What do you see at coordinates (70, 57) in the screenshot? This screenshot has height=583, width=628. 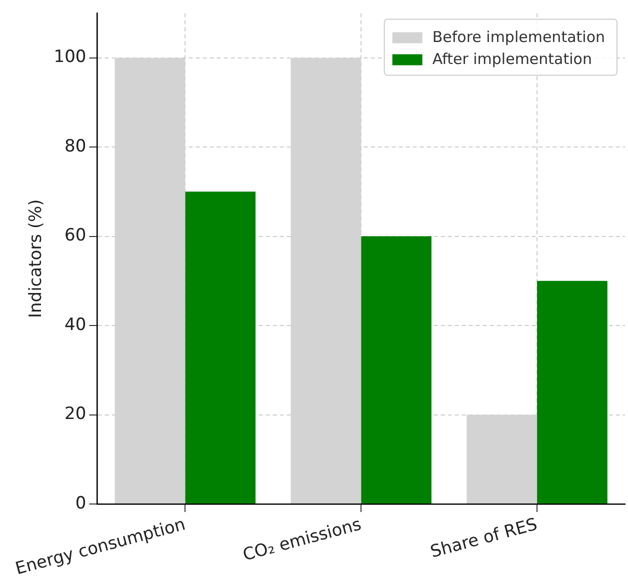 I see `y-tick-label: 100` at bounding box center [70, 57].